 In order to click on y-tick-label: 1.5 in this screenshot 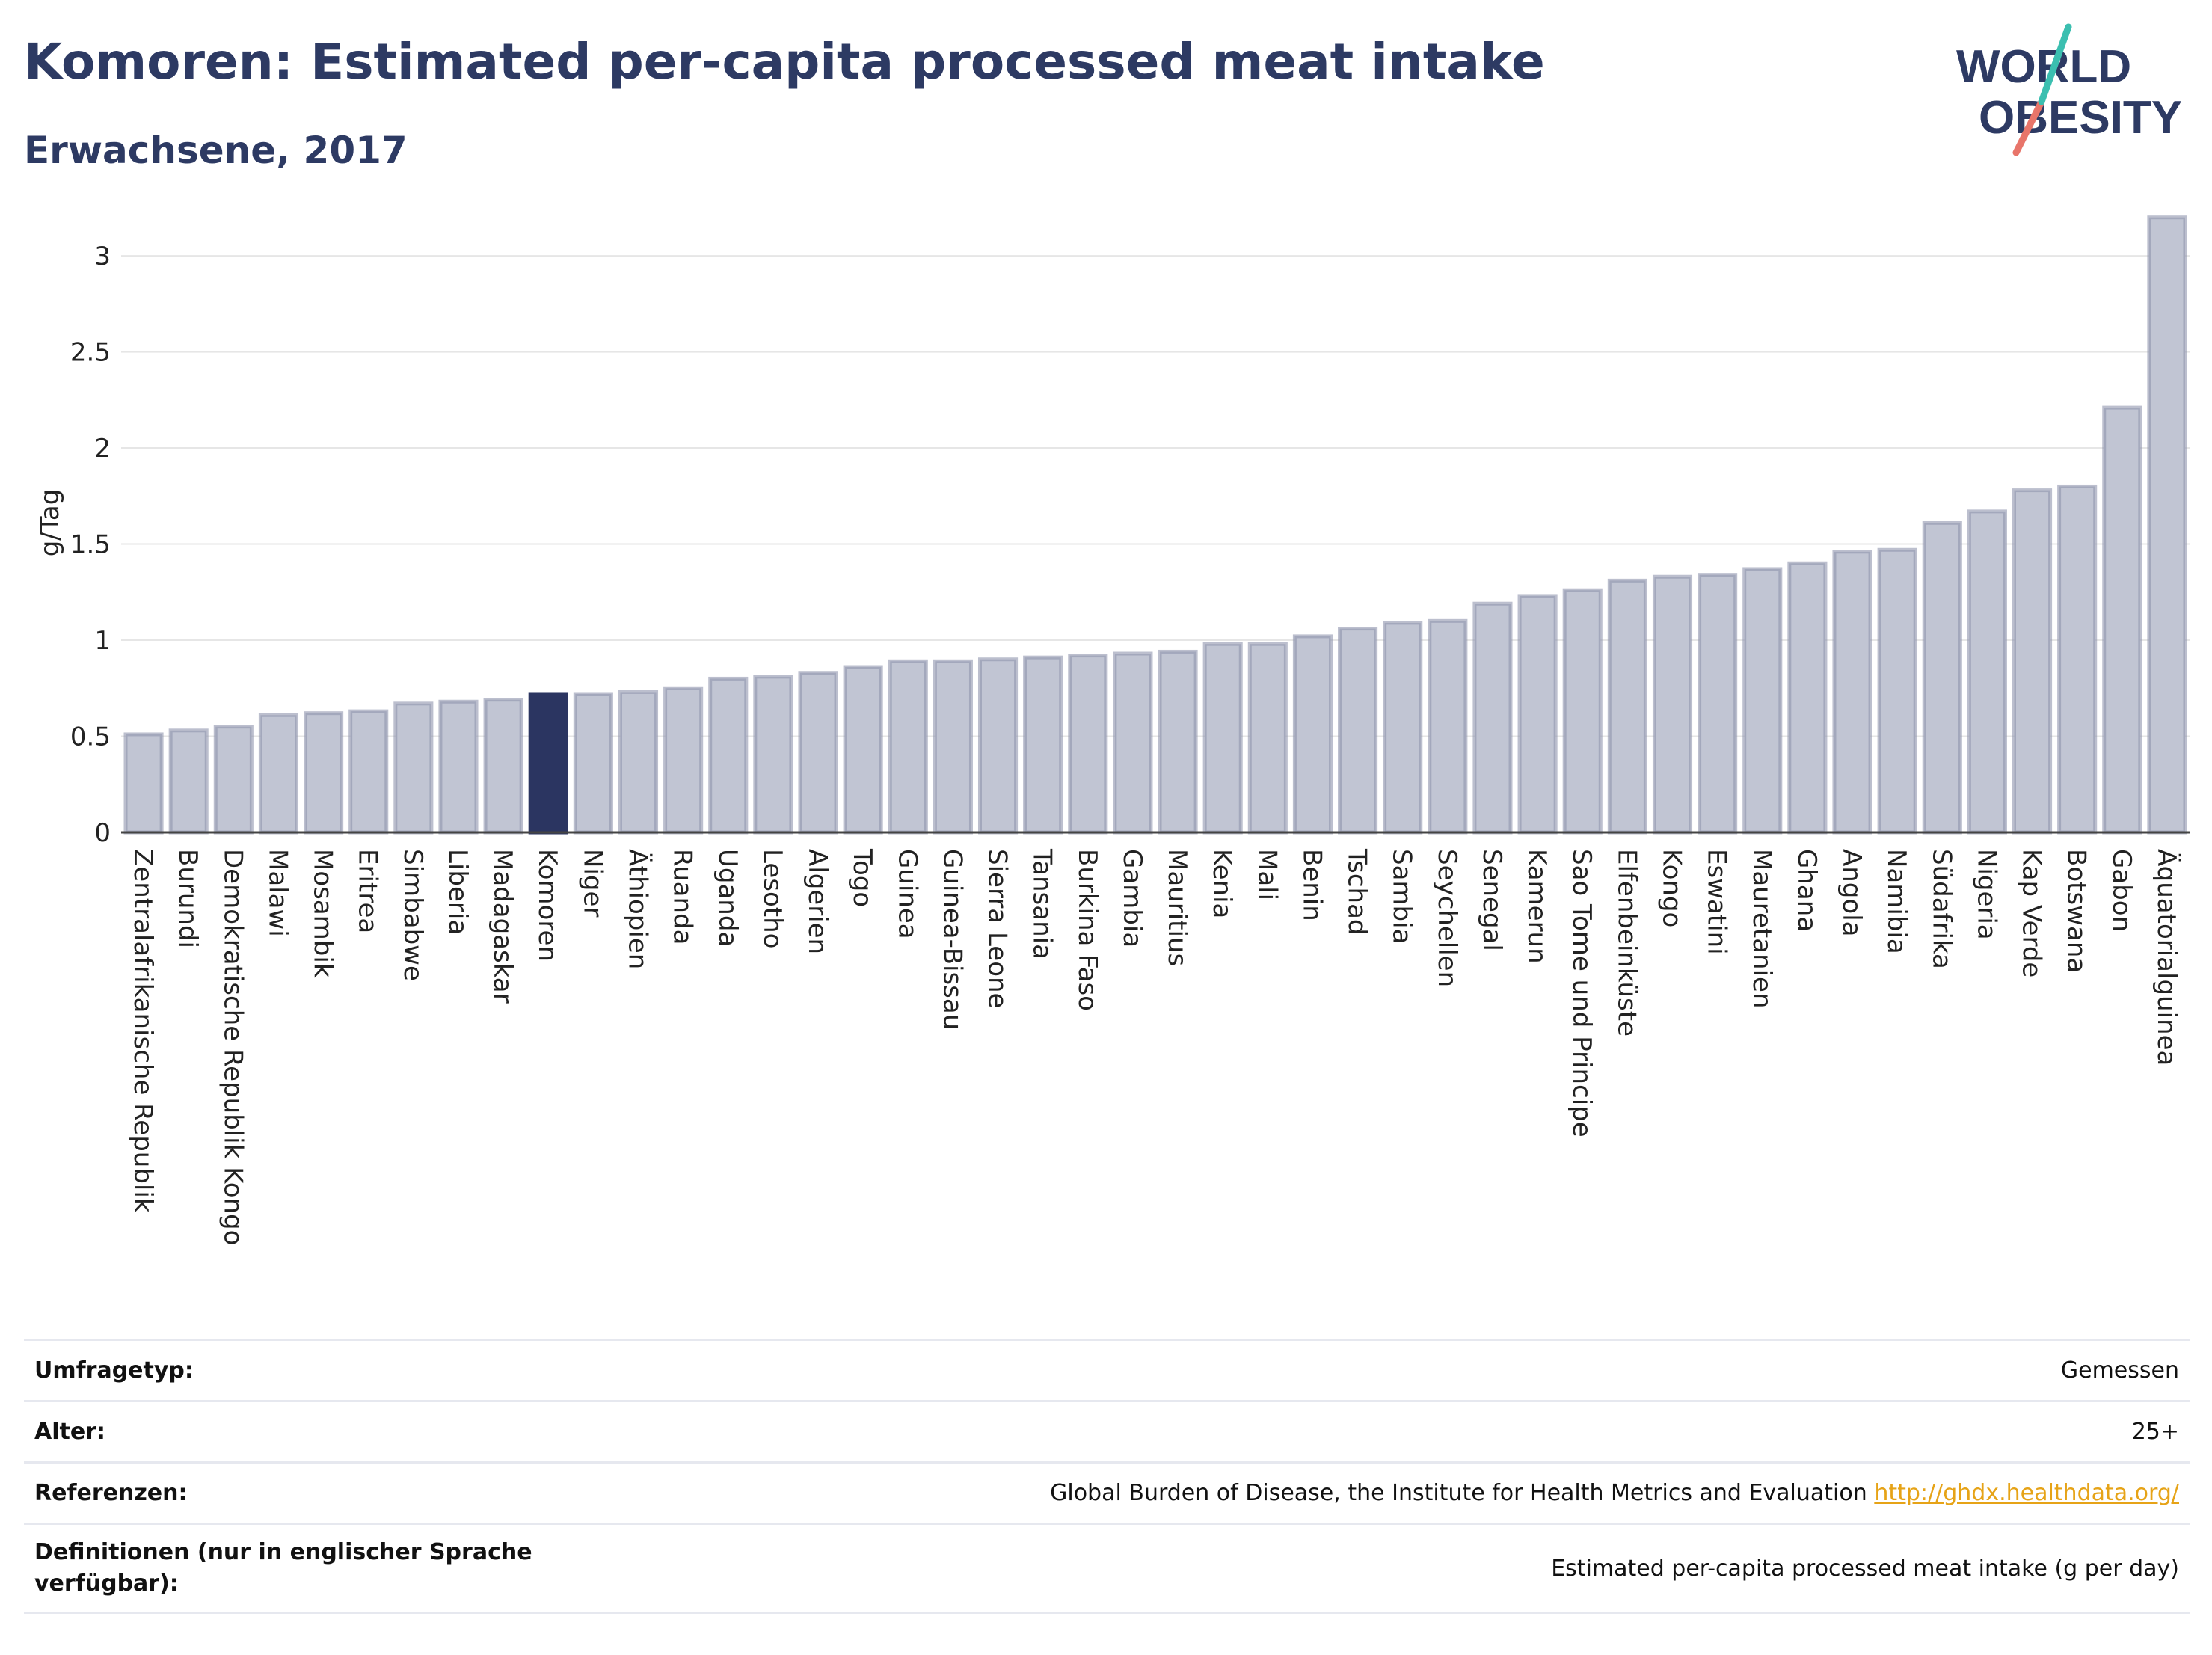, I will do `click(90, 545)`.